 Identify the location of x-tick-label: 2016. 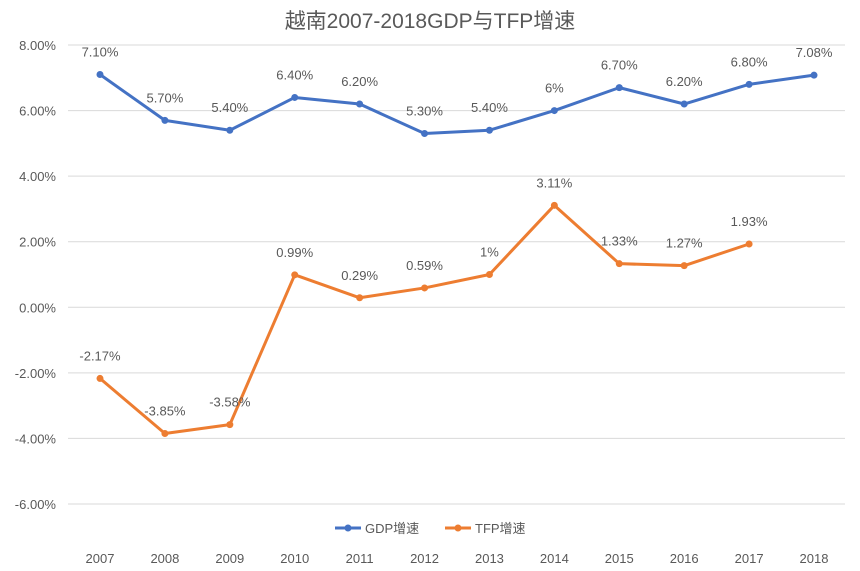
(684, 558).